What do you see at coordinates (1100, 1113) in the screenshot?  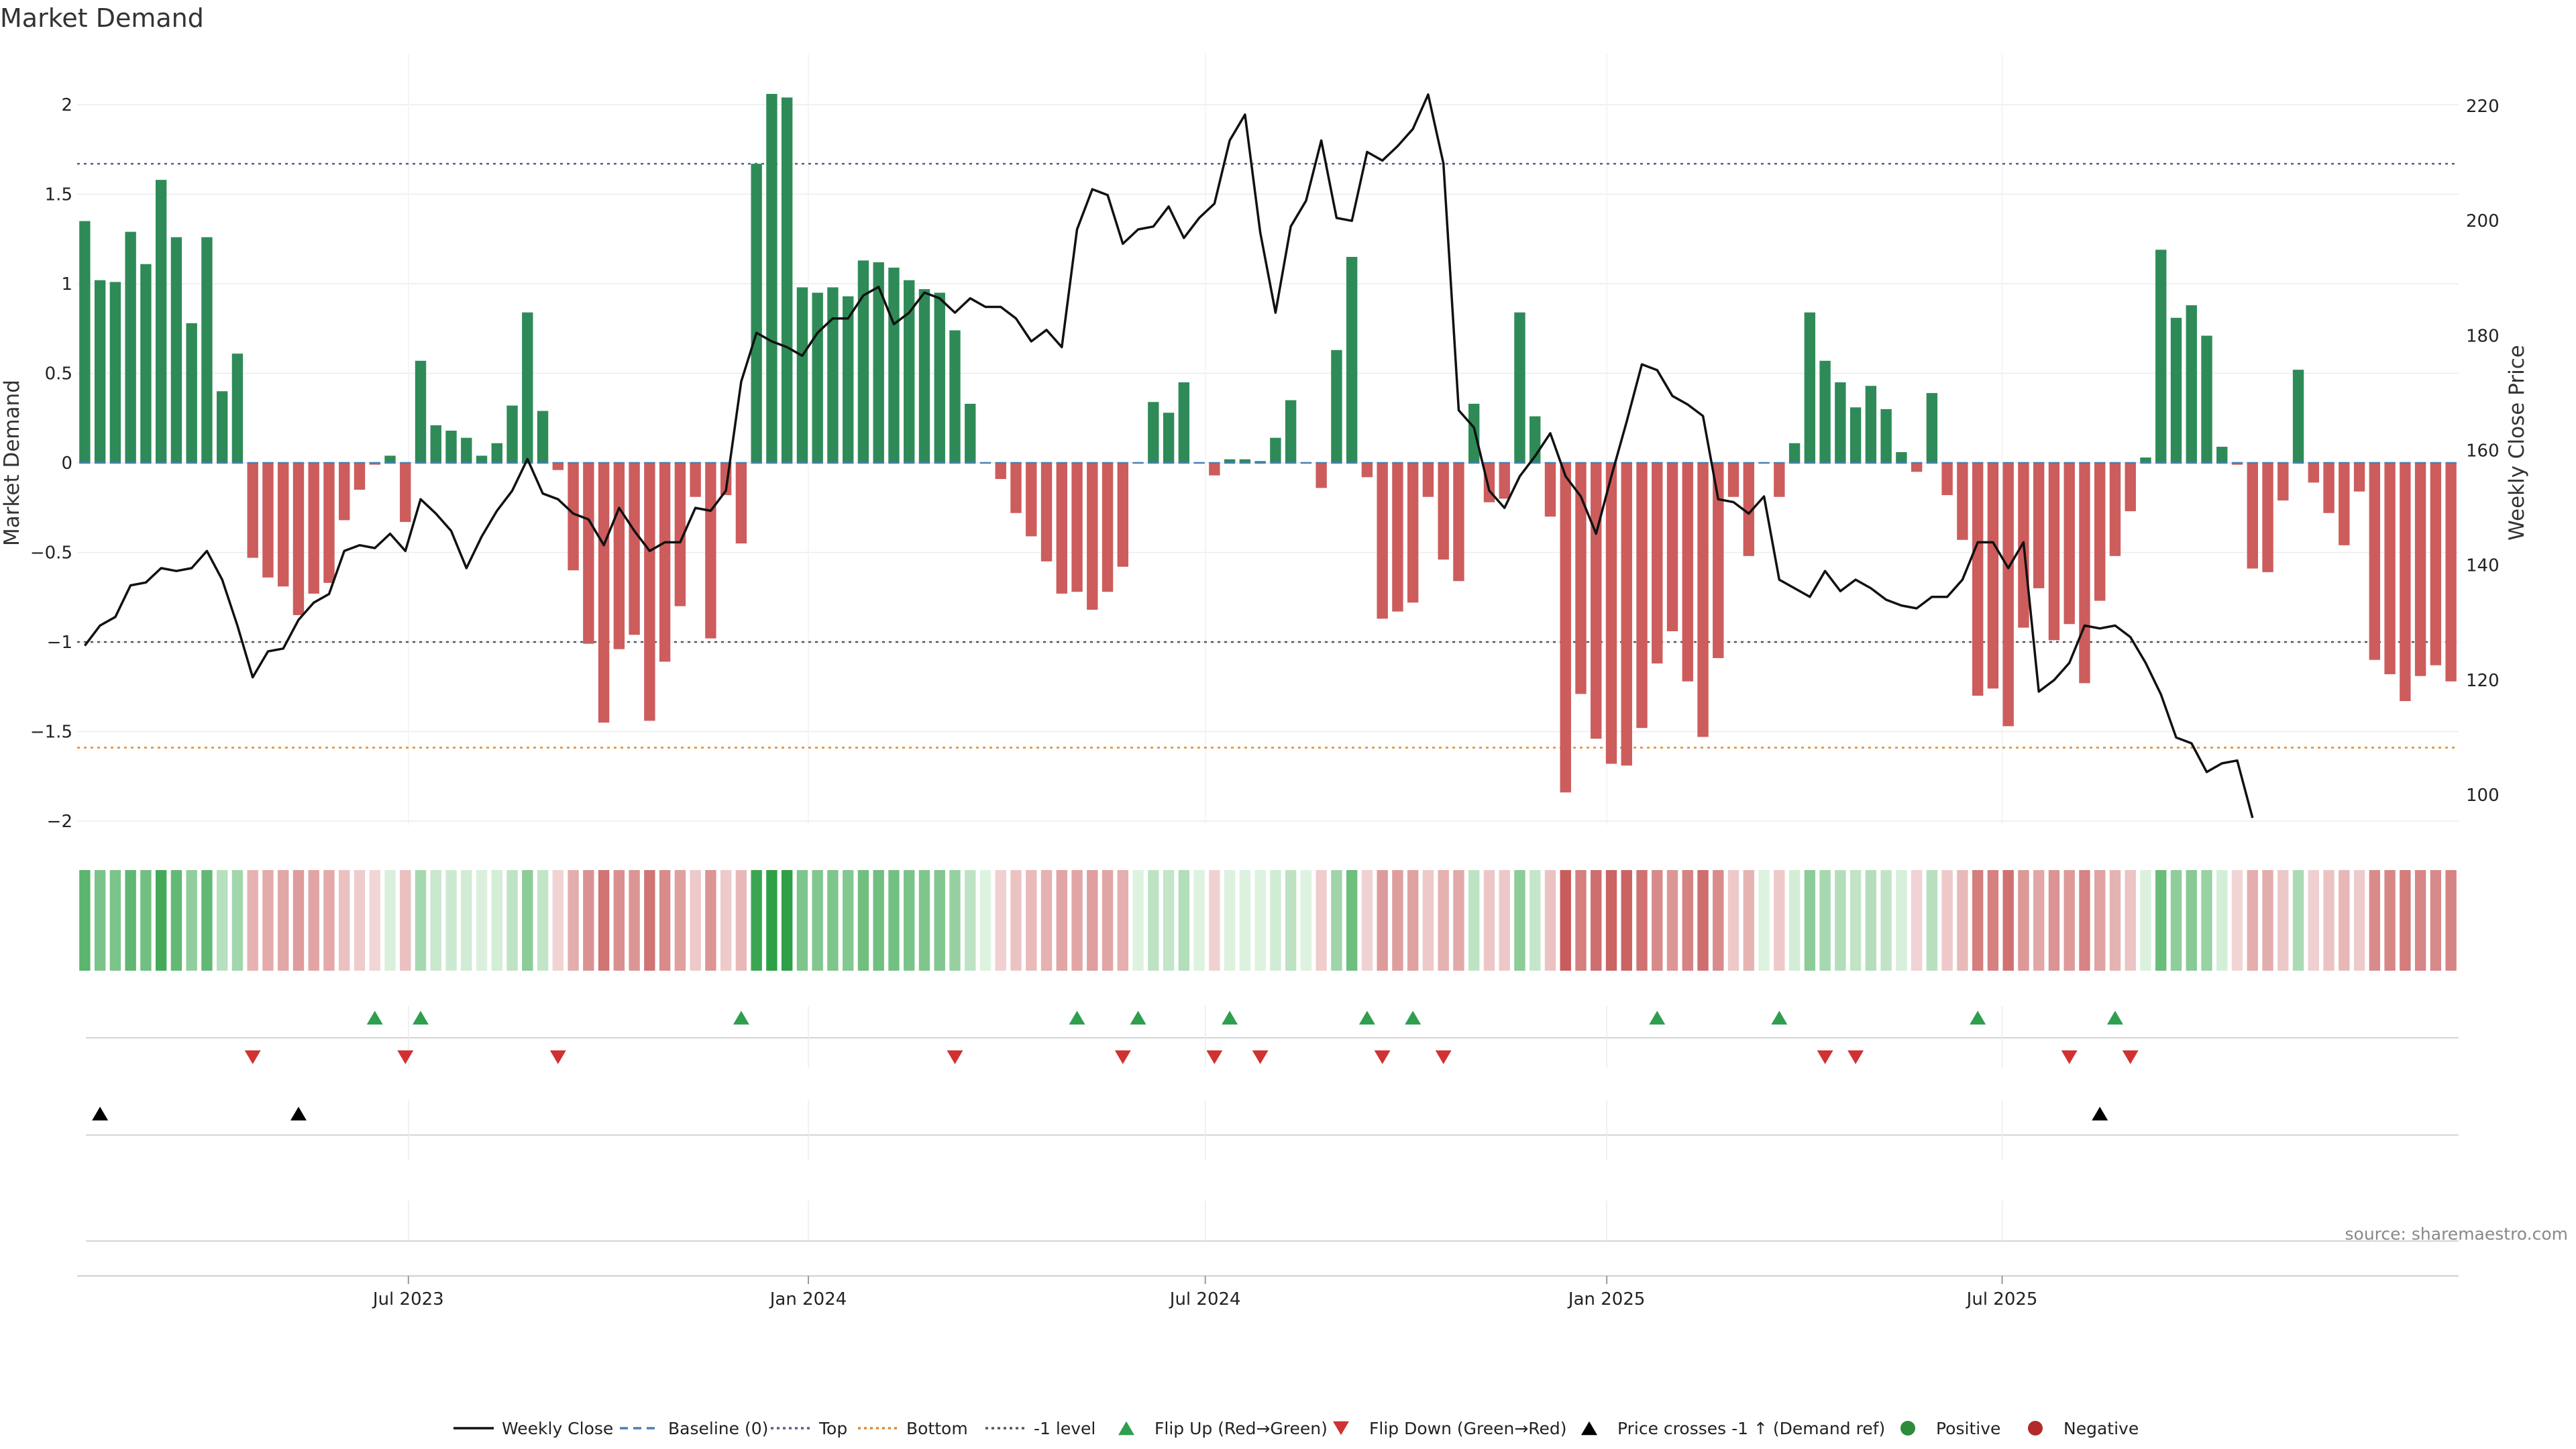 I see `price-cross-markers` at bounding box center [1100, 1113].